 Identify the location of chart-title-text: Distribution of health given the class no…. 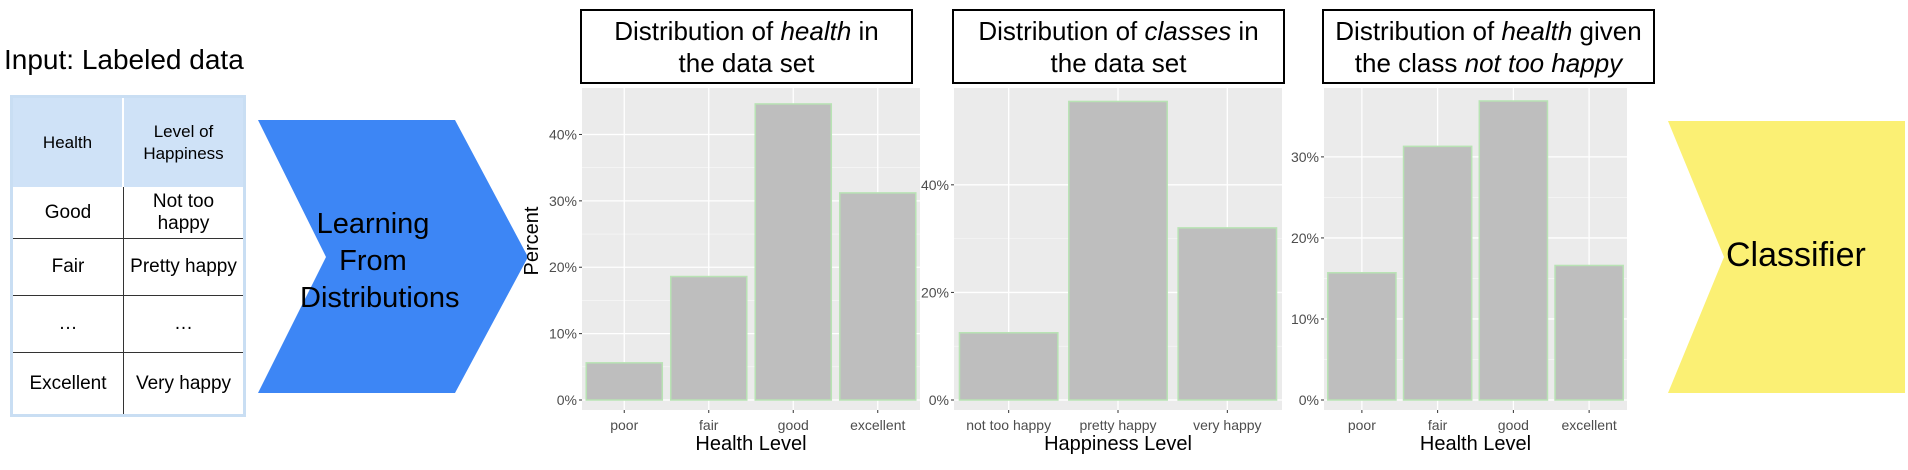
(1488, 47).